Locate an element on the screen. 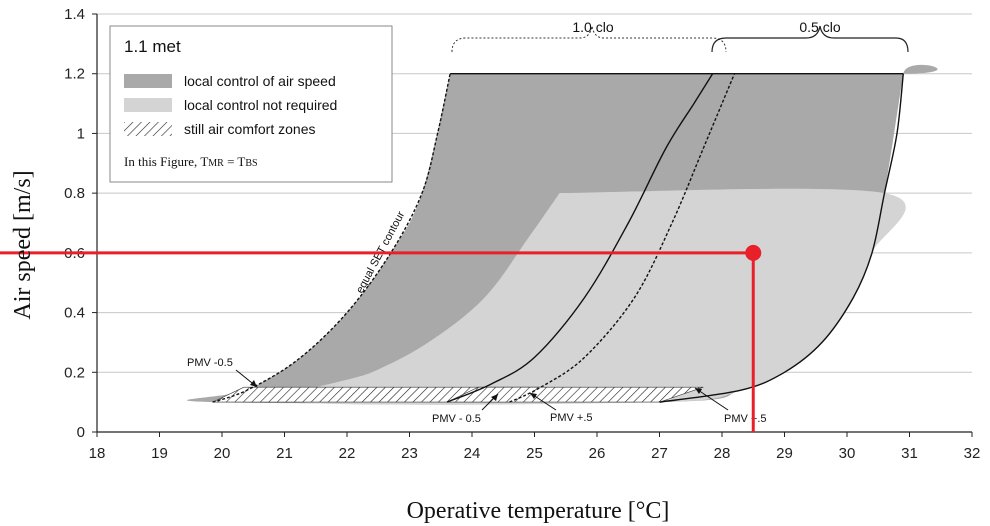 Image resolution: width=990 pixels, height=526 pixels. x-tick-label: 28 is located at coordinates (722, 453).